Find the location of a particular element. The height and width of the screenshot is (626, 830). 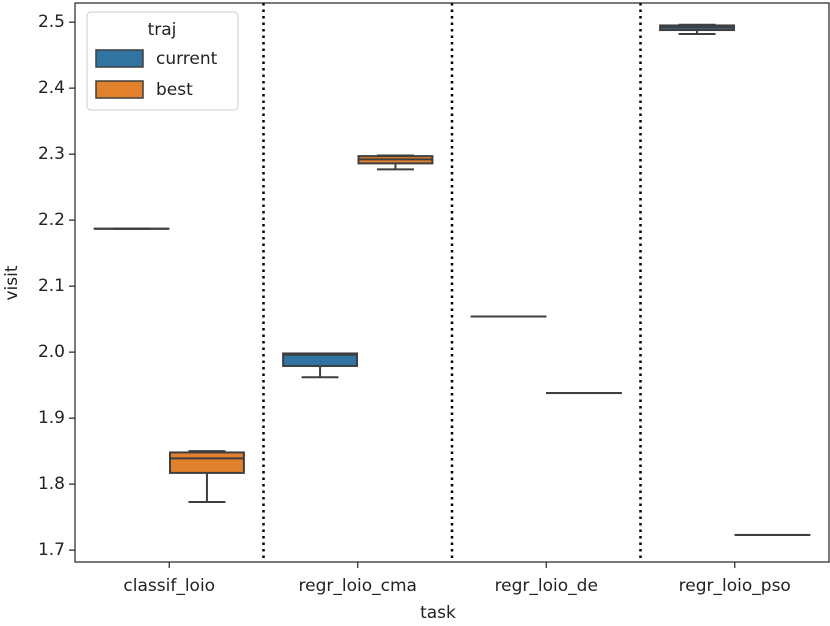

x-tick-label: regr_loio_pso is located at coordinates (735, 586).